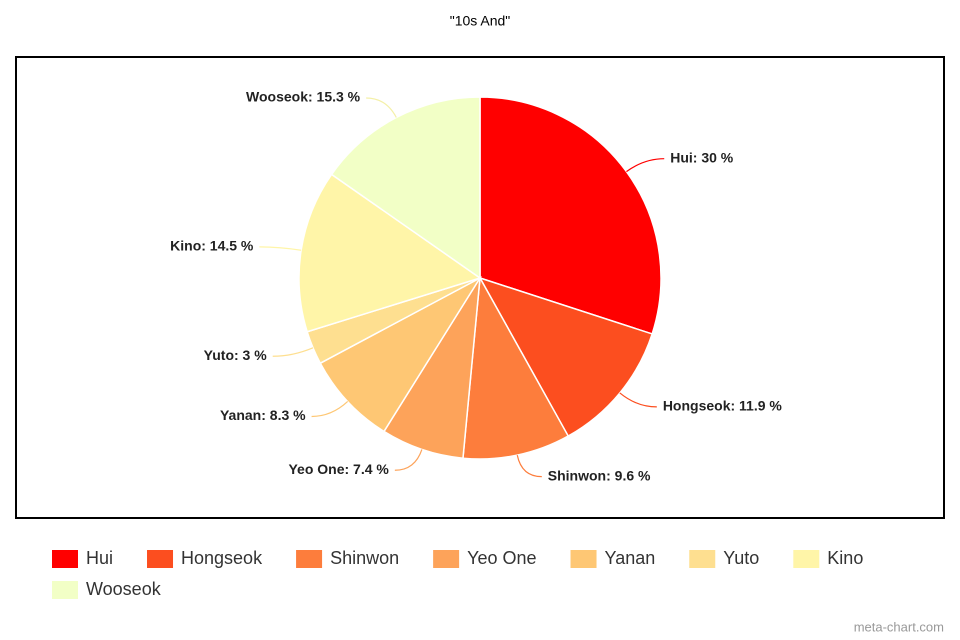  Describe the element at coordinates (702, 157) in the screenshot. I see `data-label: Hui: 30 %` at that location.